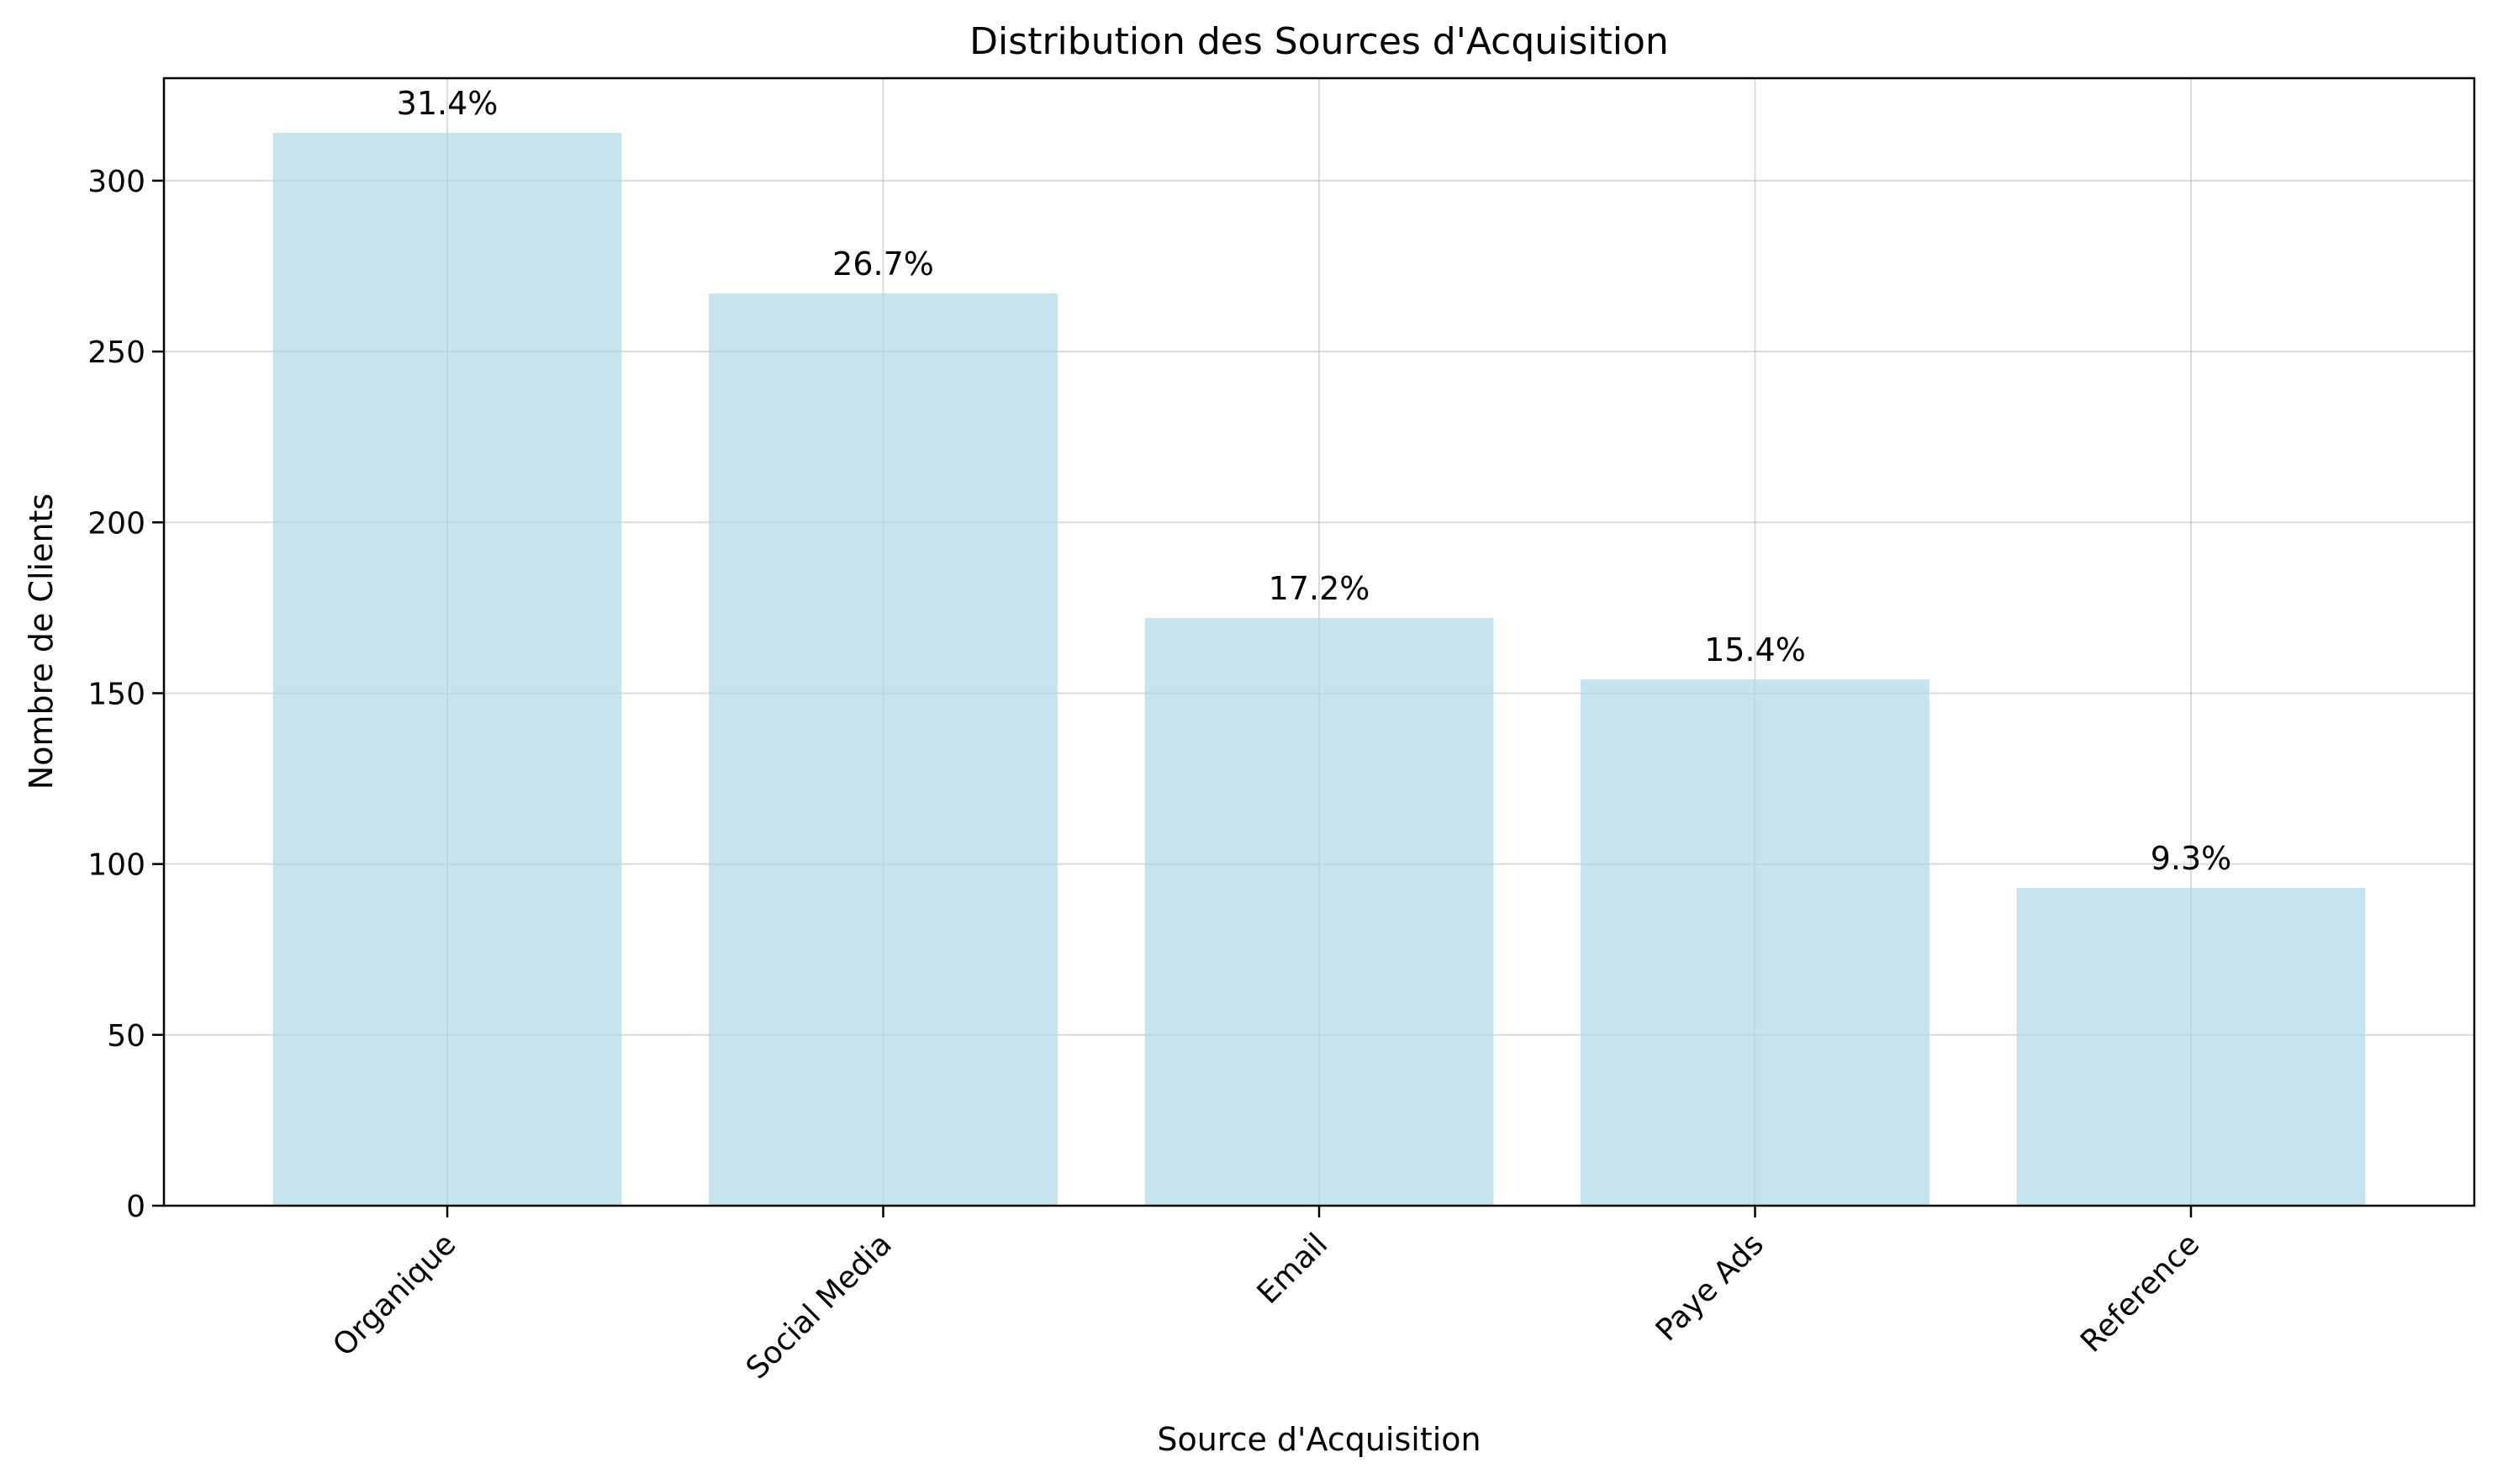  Describe the element at coordinates (2191, 1047) in the screenshot. I see `bar-reference` at that location.